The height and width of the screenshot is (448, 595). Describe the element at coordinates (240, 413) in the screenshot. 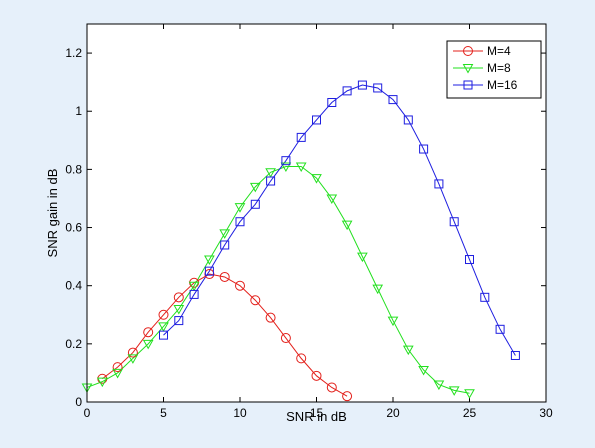

I see `x-tick-label: 10` at that location.